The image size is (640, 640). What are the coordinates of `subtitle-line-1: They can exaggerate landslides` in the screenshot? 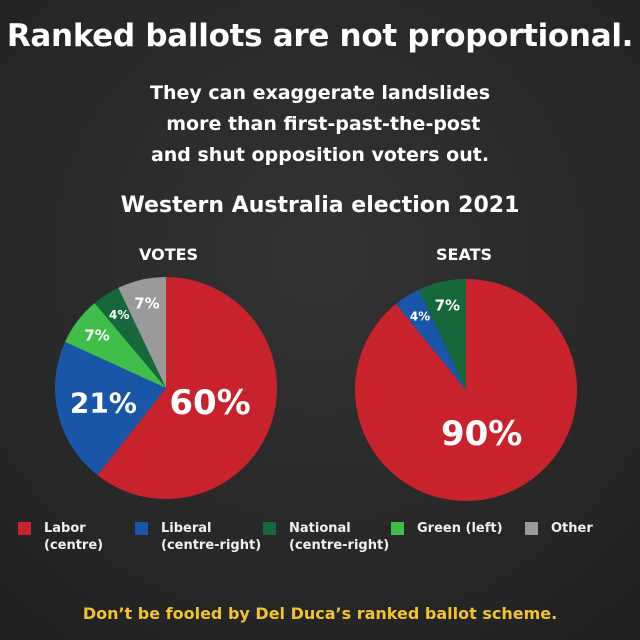 It's located at (319, 93).